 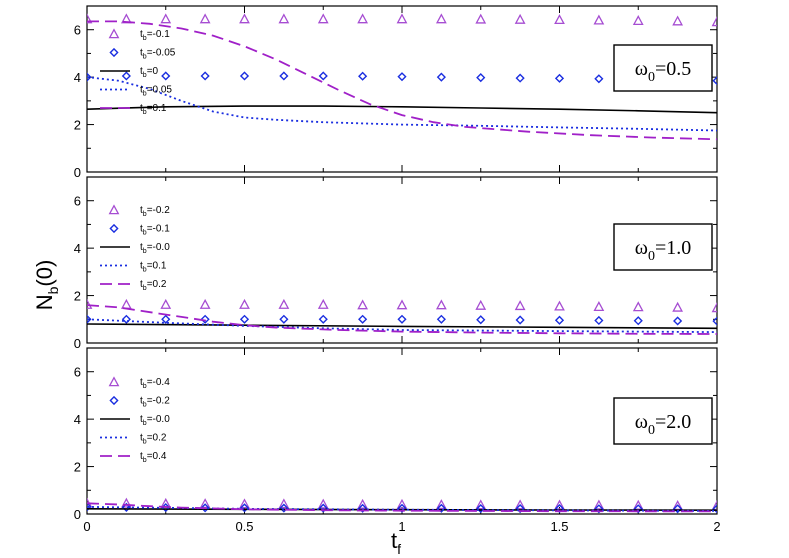 What do you see at coordinates (44, 273) in the screenshot?
I see `y-axis-title-tail: (0)` at bounding box center [44, 273].